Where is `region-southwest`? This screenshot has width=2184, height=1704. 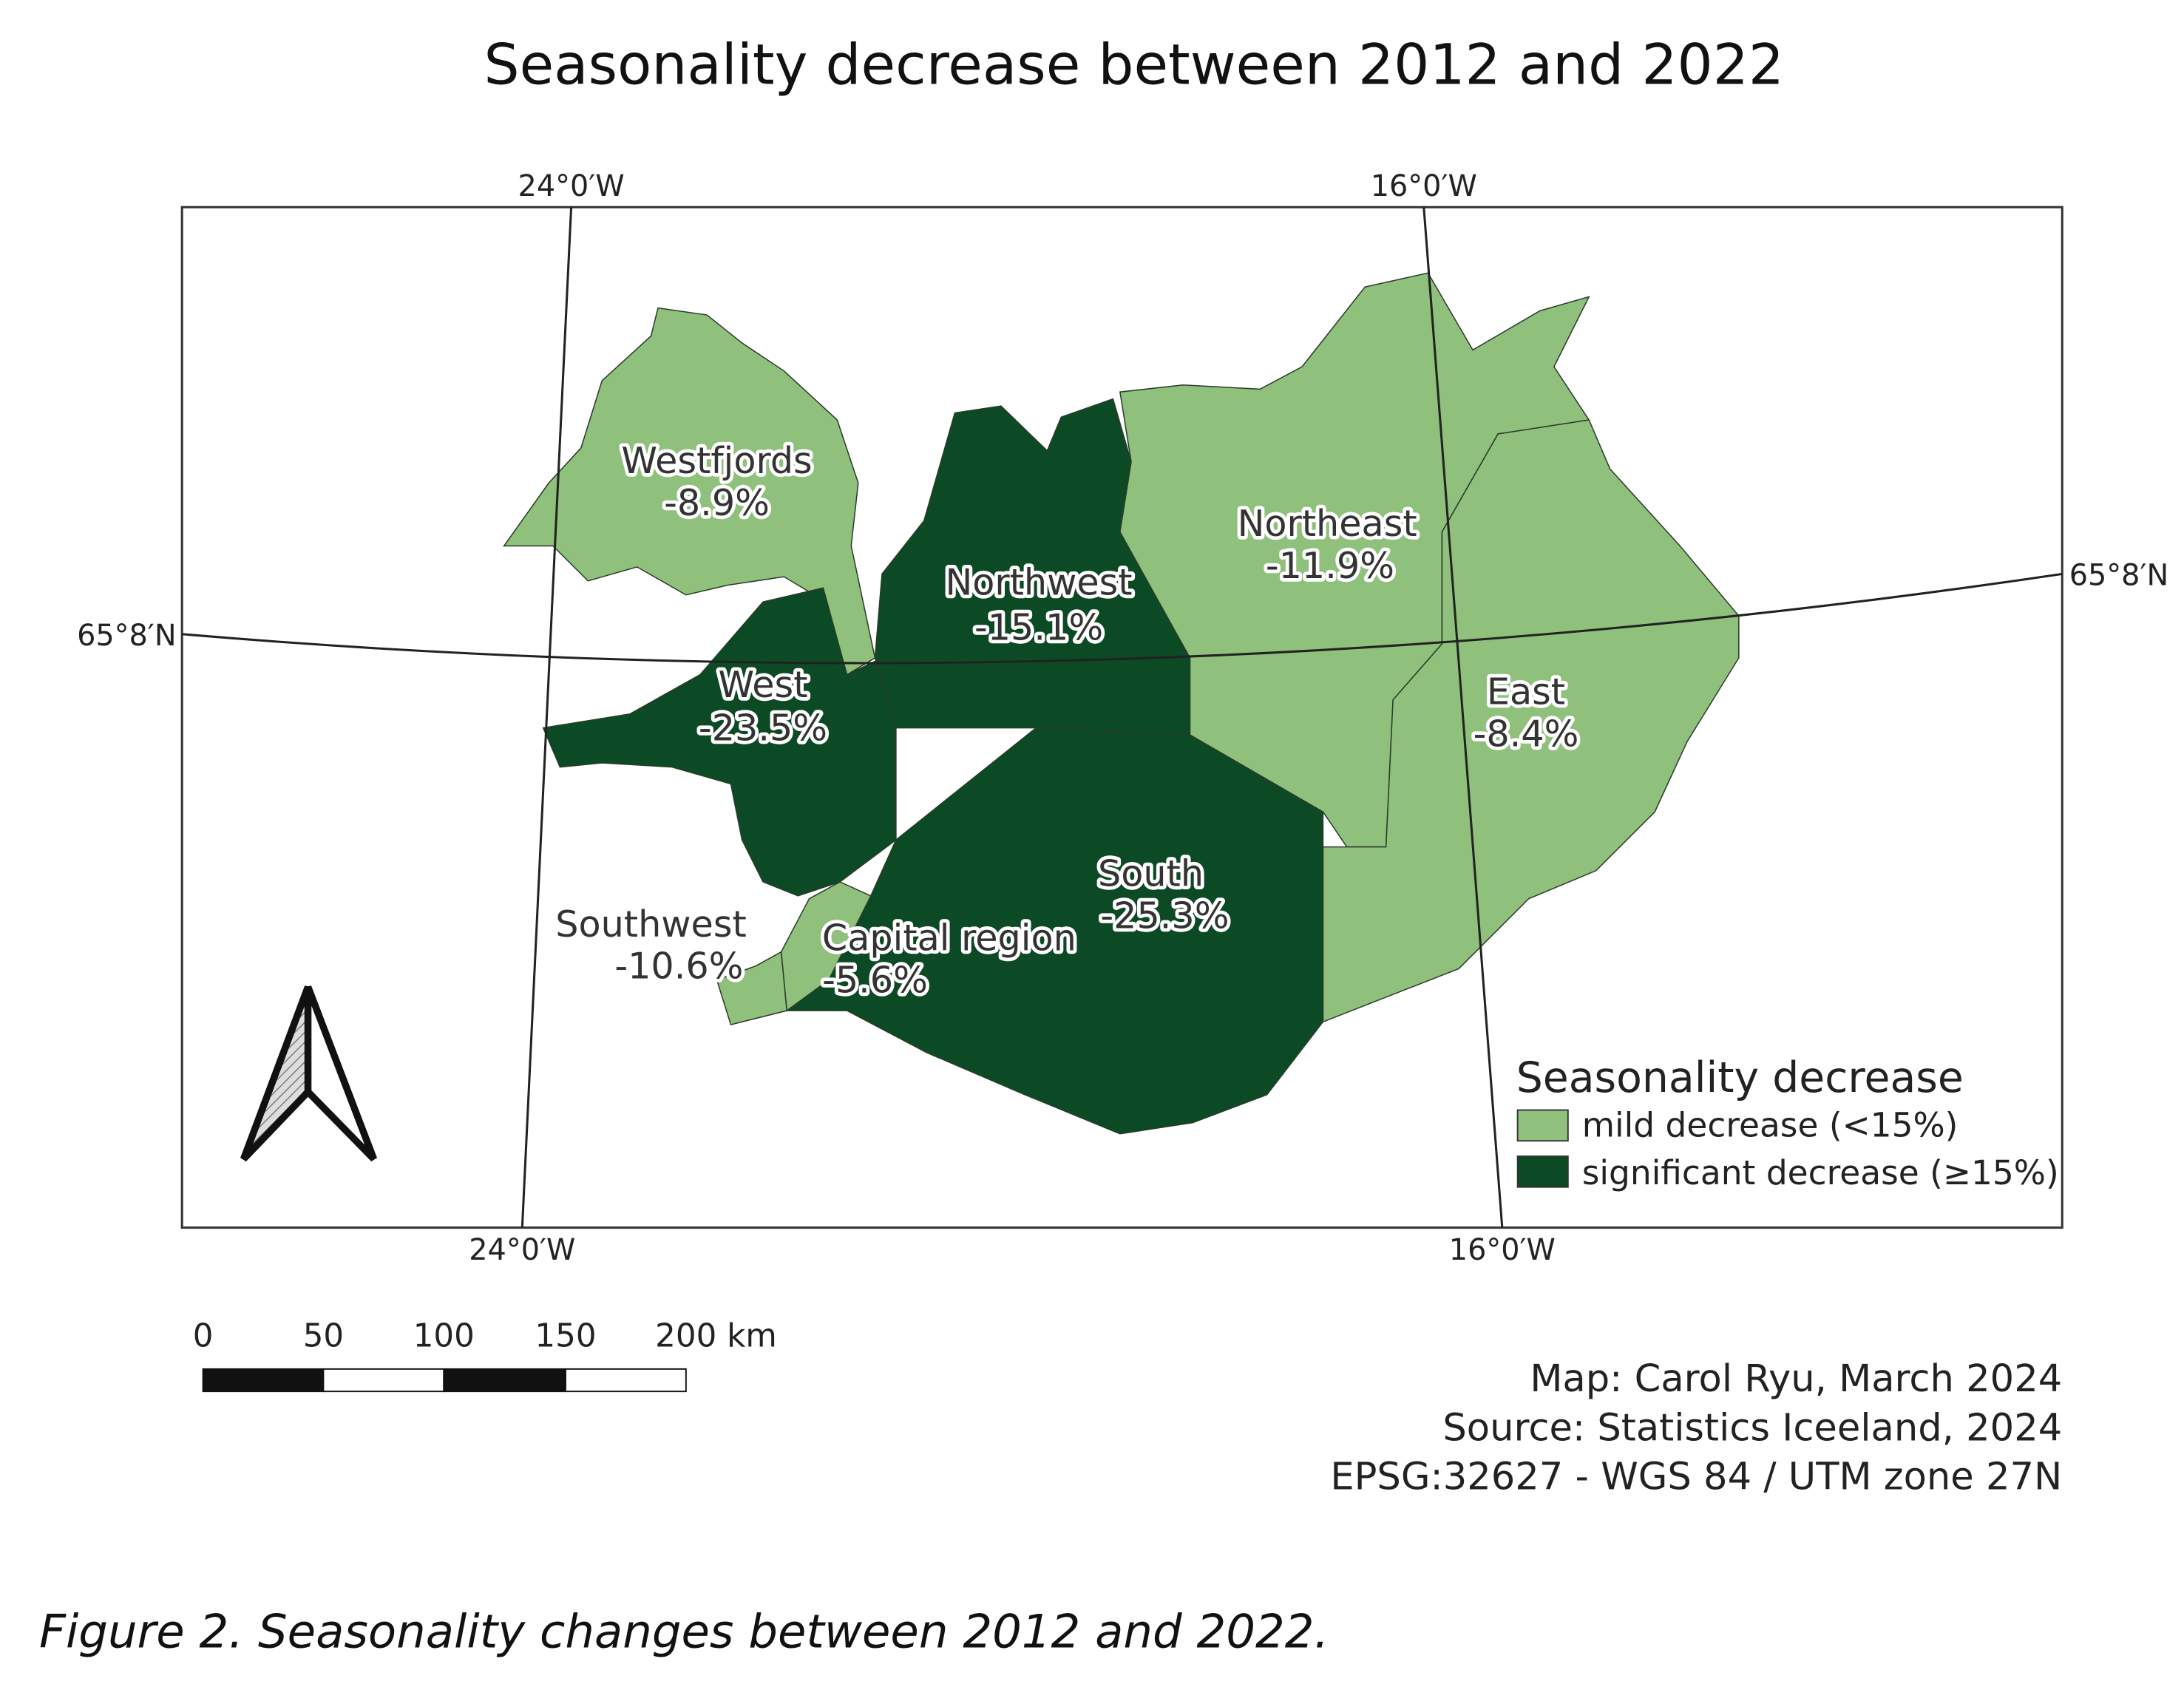 region-southwest is located at coordinates (752, 988).